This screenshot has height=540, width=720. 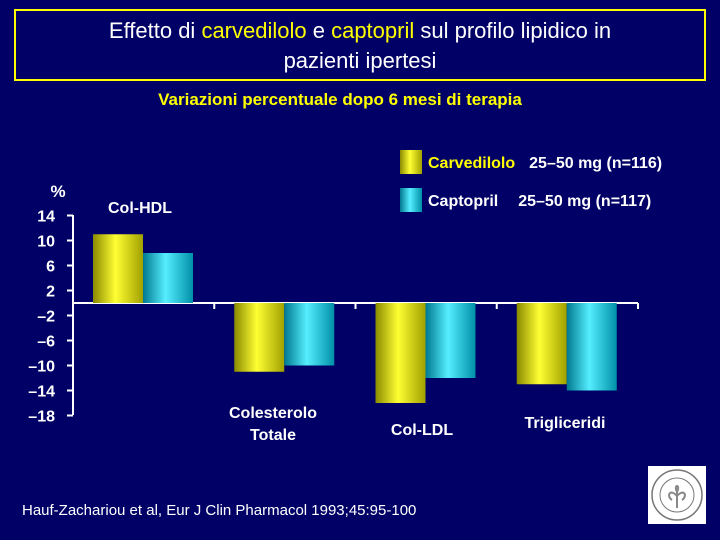 I want to click on y-tick-label: –18, so click(x=41, y=417).